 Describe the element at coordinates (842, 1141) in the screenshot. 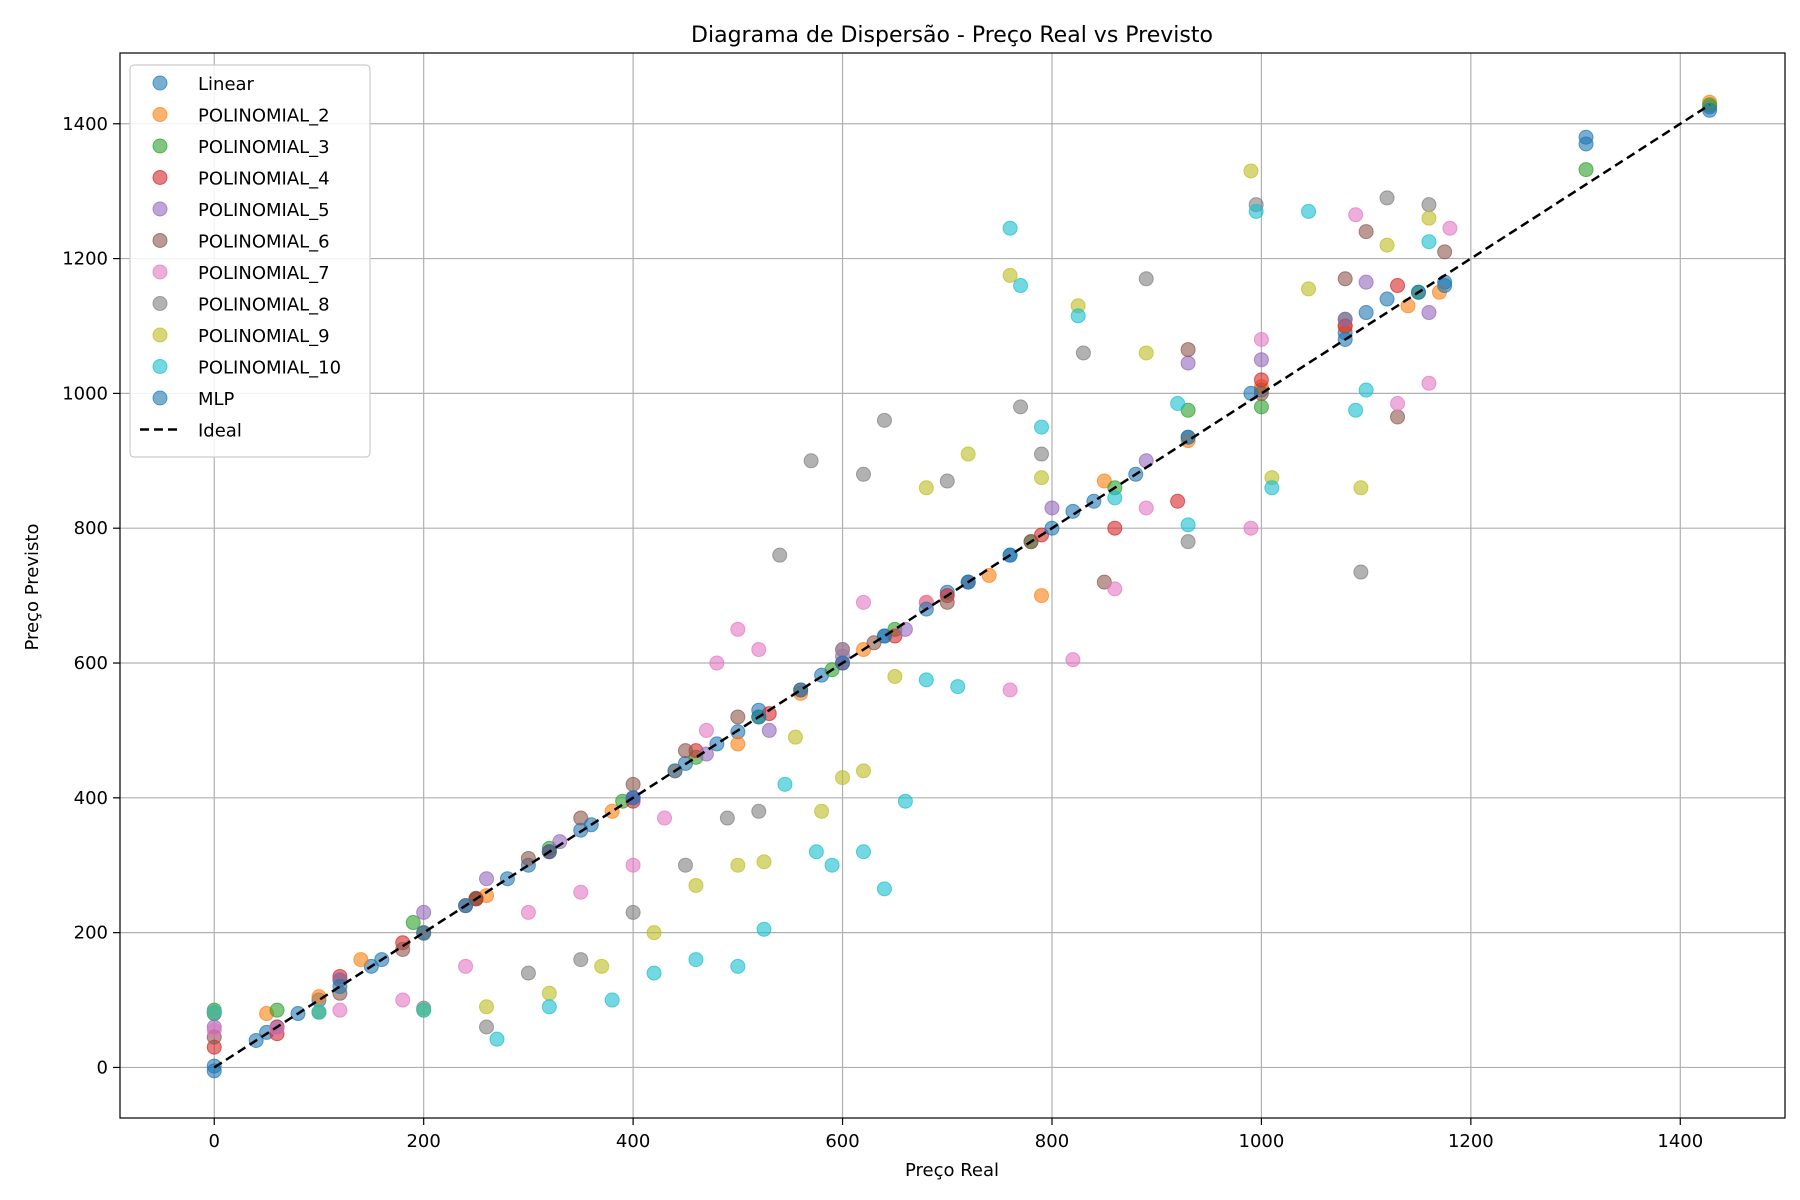

I see `x-tick-label: 600` at that location.